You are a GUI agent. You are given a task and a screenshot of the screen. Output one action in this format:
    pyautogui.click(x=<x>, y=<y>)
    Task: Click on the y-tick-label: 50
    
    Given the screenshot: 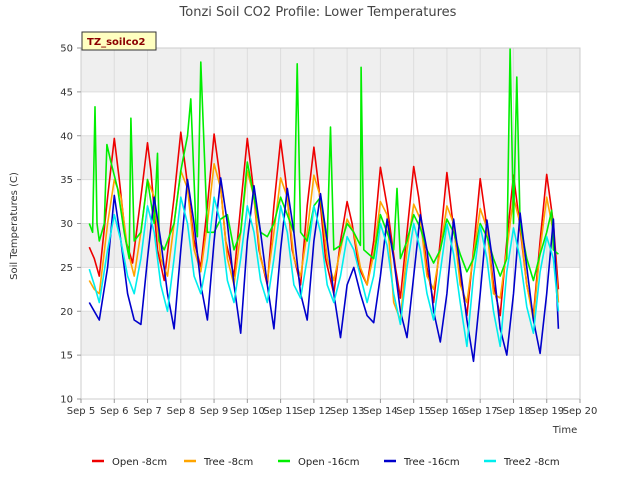 What is the action you would take?
    pyautogui.click(x=66, y=49)
    